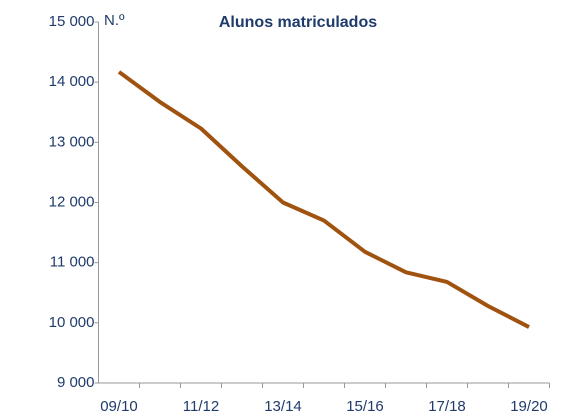 This screenshot has height=417, width=565. I want to click on y-tick-label: 9 000, so click(76, 382).